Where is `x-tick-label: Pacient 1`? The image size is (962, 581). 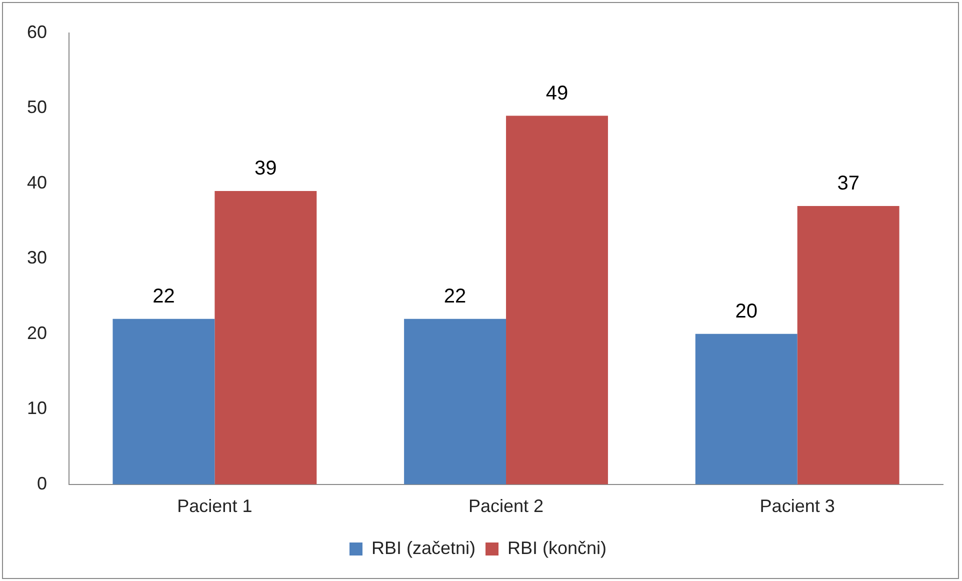 x-tick-label: Pacient 1 is located at coordinates (214, 506).